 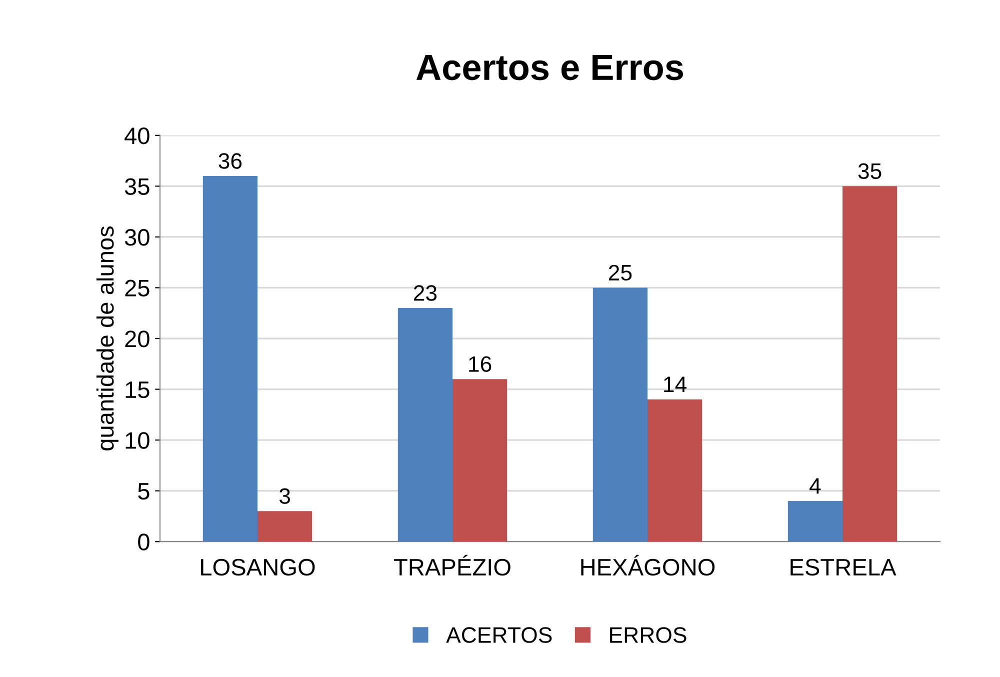 What do you see at coordinates (425, 293) in the screenshot?
I see `data-label: 23` at bounding box center [425, 293].